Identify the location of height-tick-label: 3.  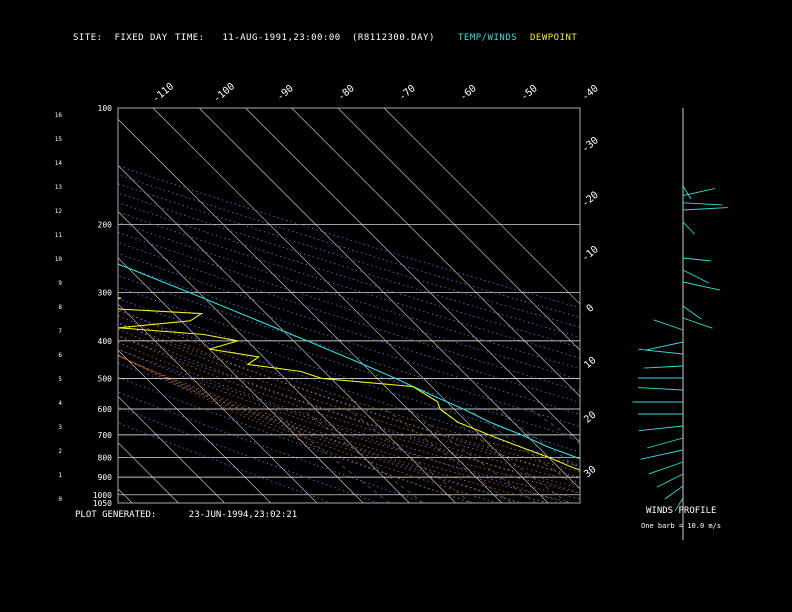
(60, 427).